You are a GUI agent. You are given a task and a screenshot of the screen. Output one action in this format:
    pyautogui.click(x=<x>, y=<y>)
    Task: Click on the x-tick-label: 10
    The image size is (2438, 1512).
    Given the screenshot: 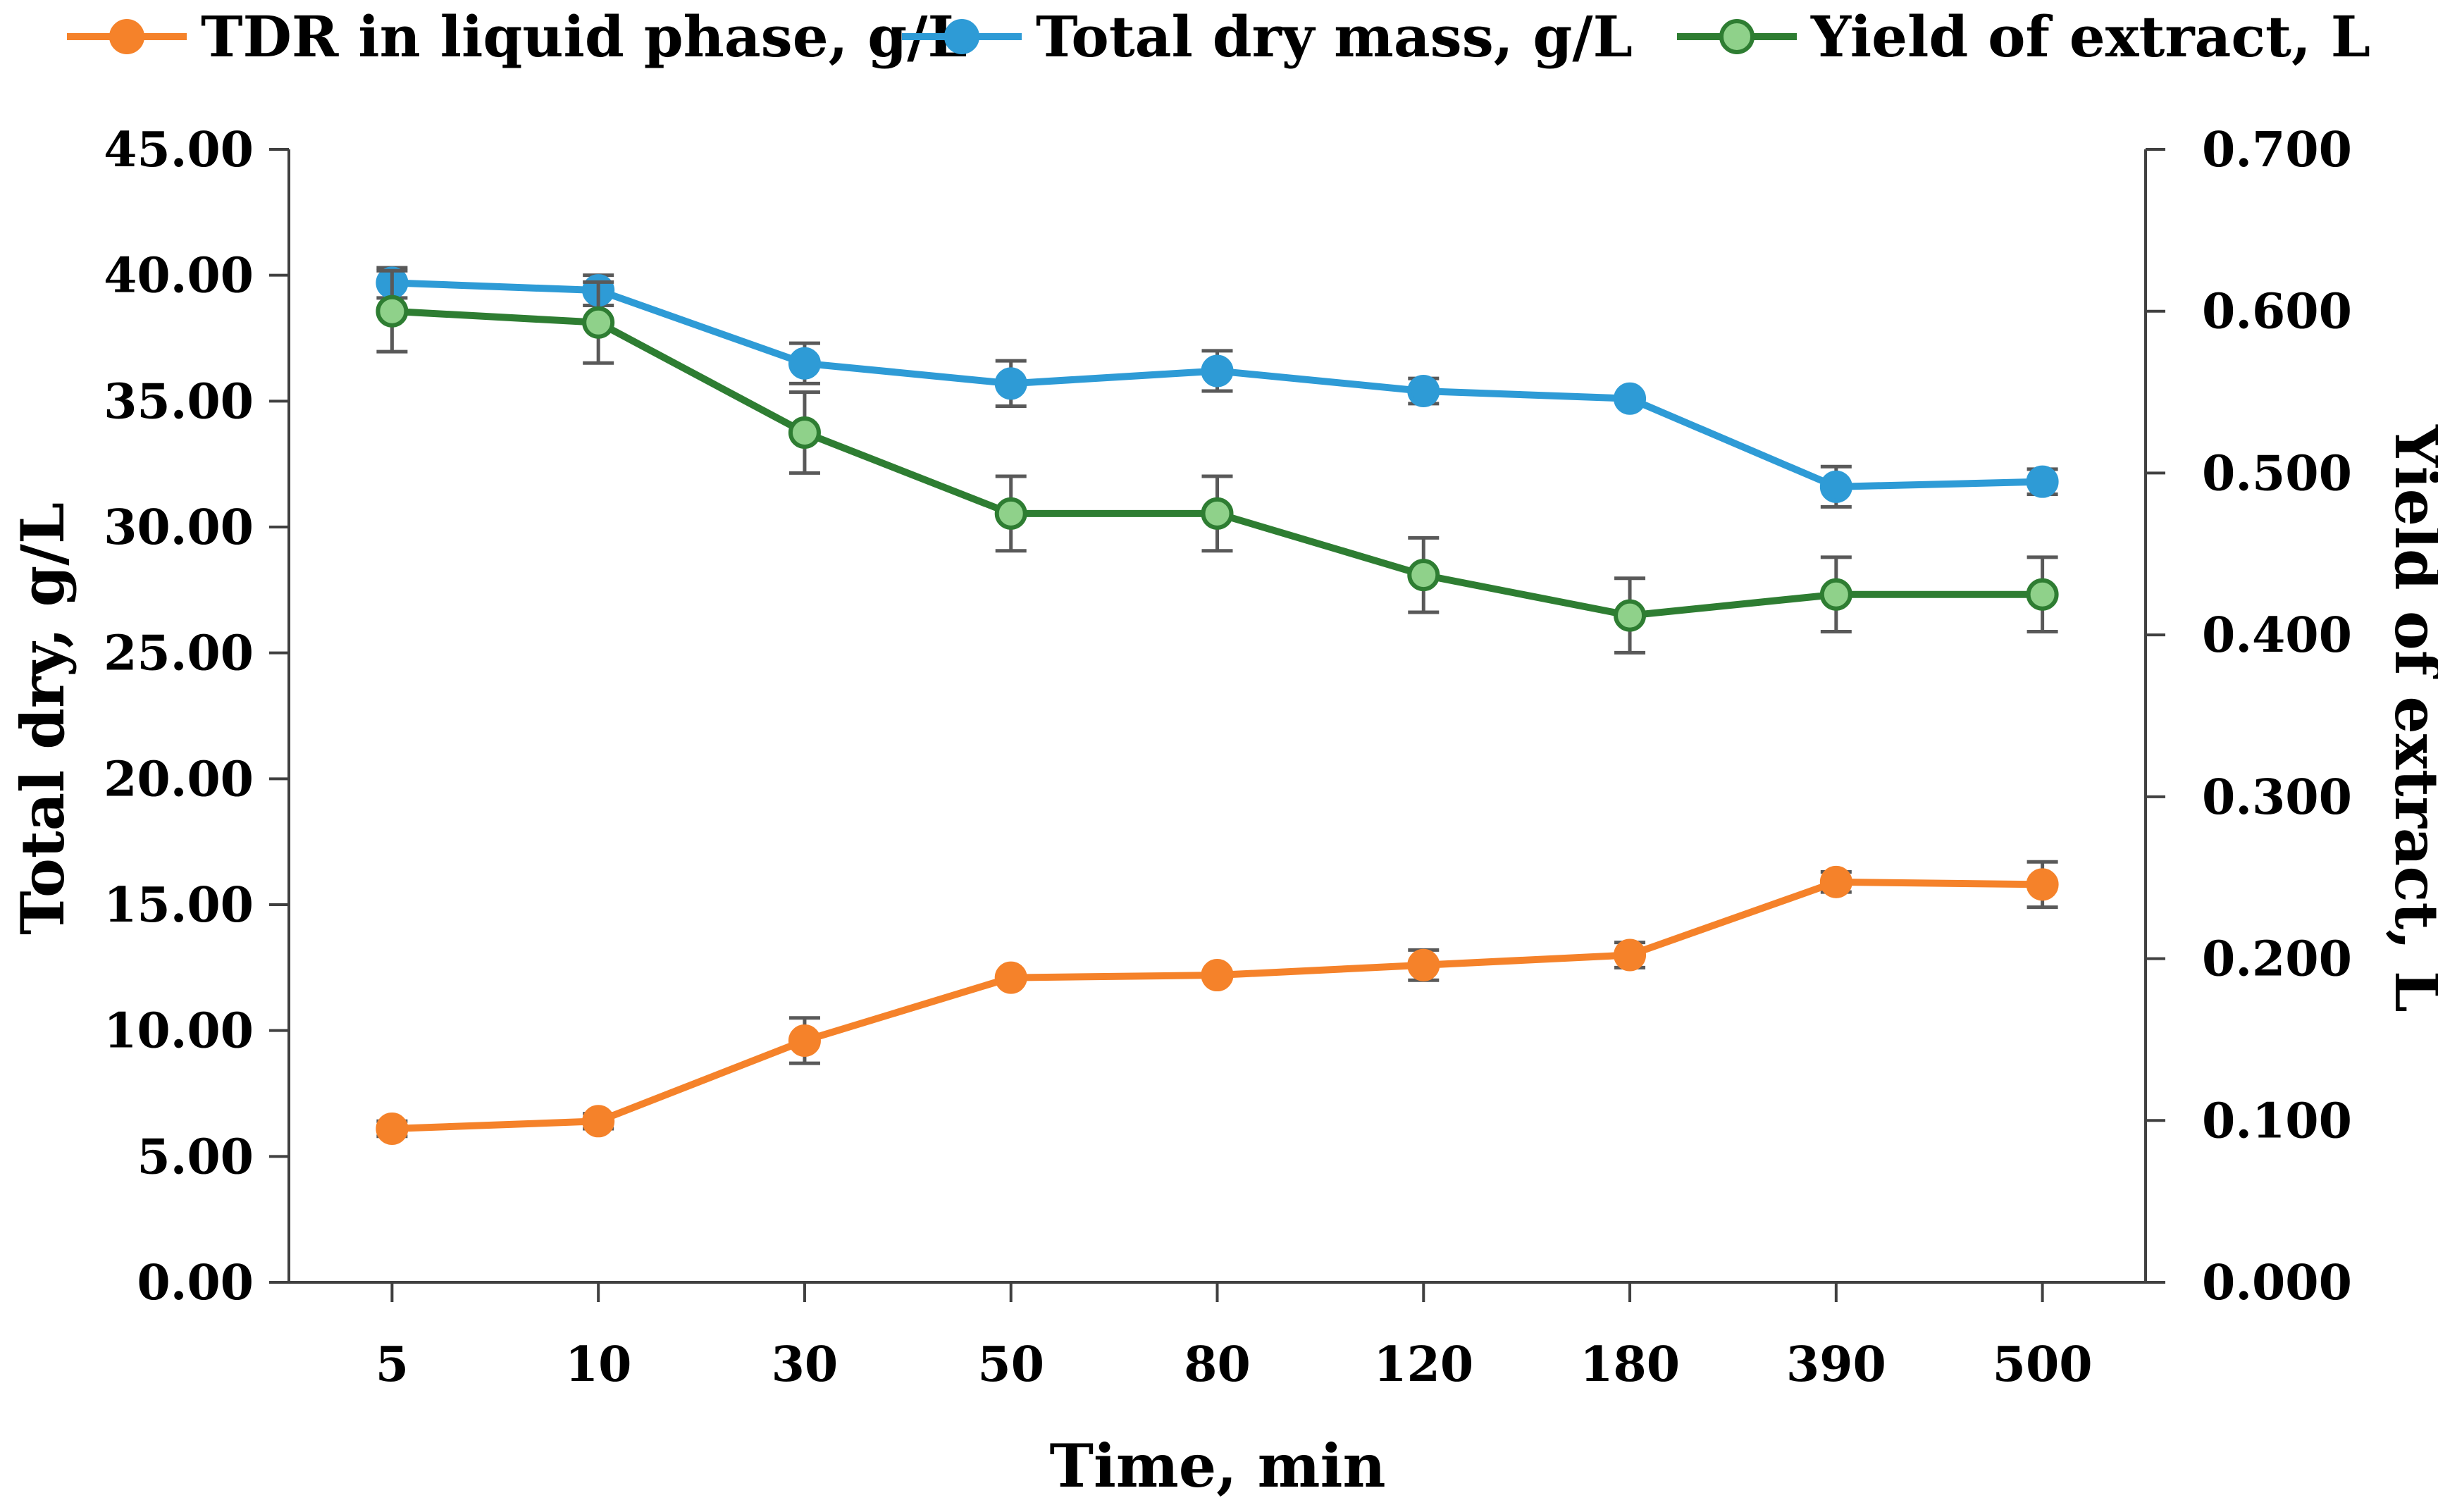 What is the action you would take?
    pyautogui.click(x=598, y=1365)
    